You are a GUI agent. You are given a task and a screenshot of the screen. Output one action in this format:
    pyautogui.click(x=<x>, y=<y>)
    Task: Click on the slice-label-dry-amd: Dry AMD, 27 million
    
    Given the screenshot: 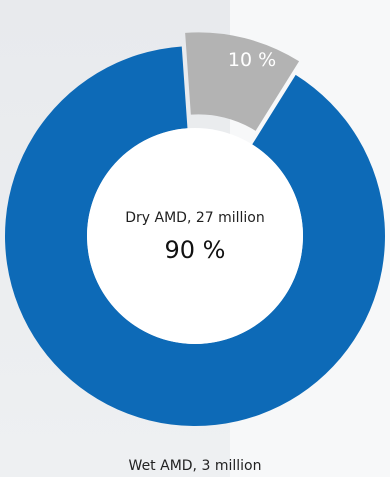 What is the action you would take?
    pyautogui.click(x=195, y=218)
    